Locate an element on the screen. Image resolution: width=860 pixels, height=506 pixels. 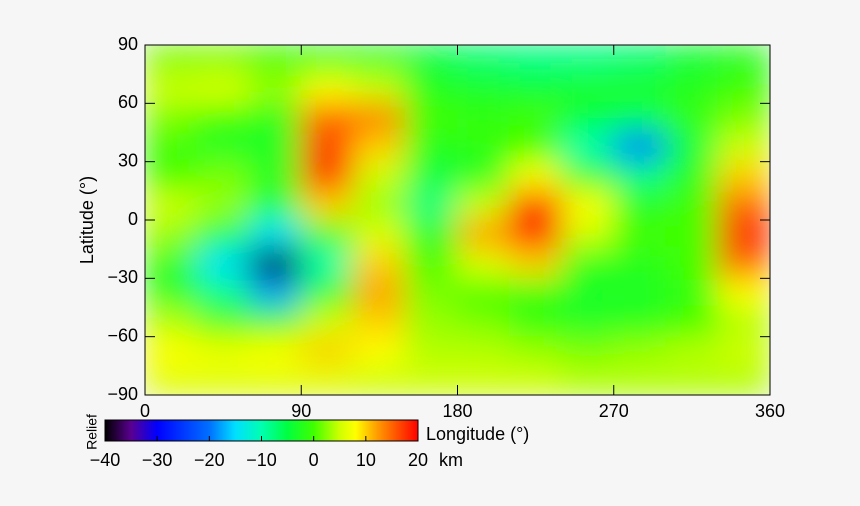
colorbar-label: Relief is located at coordinates (92, 432).